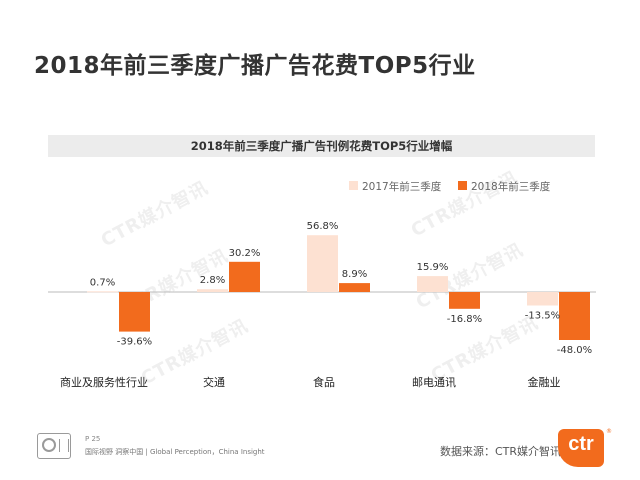 The width and height of the screenshot is (640, 480). What do you see at coordinates (102, 282) in the screenshot?
I see `data-label: 0.7%` at bounding box center [102, 282].